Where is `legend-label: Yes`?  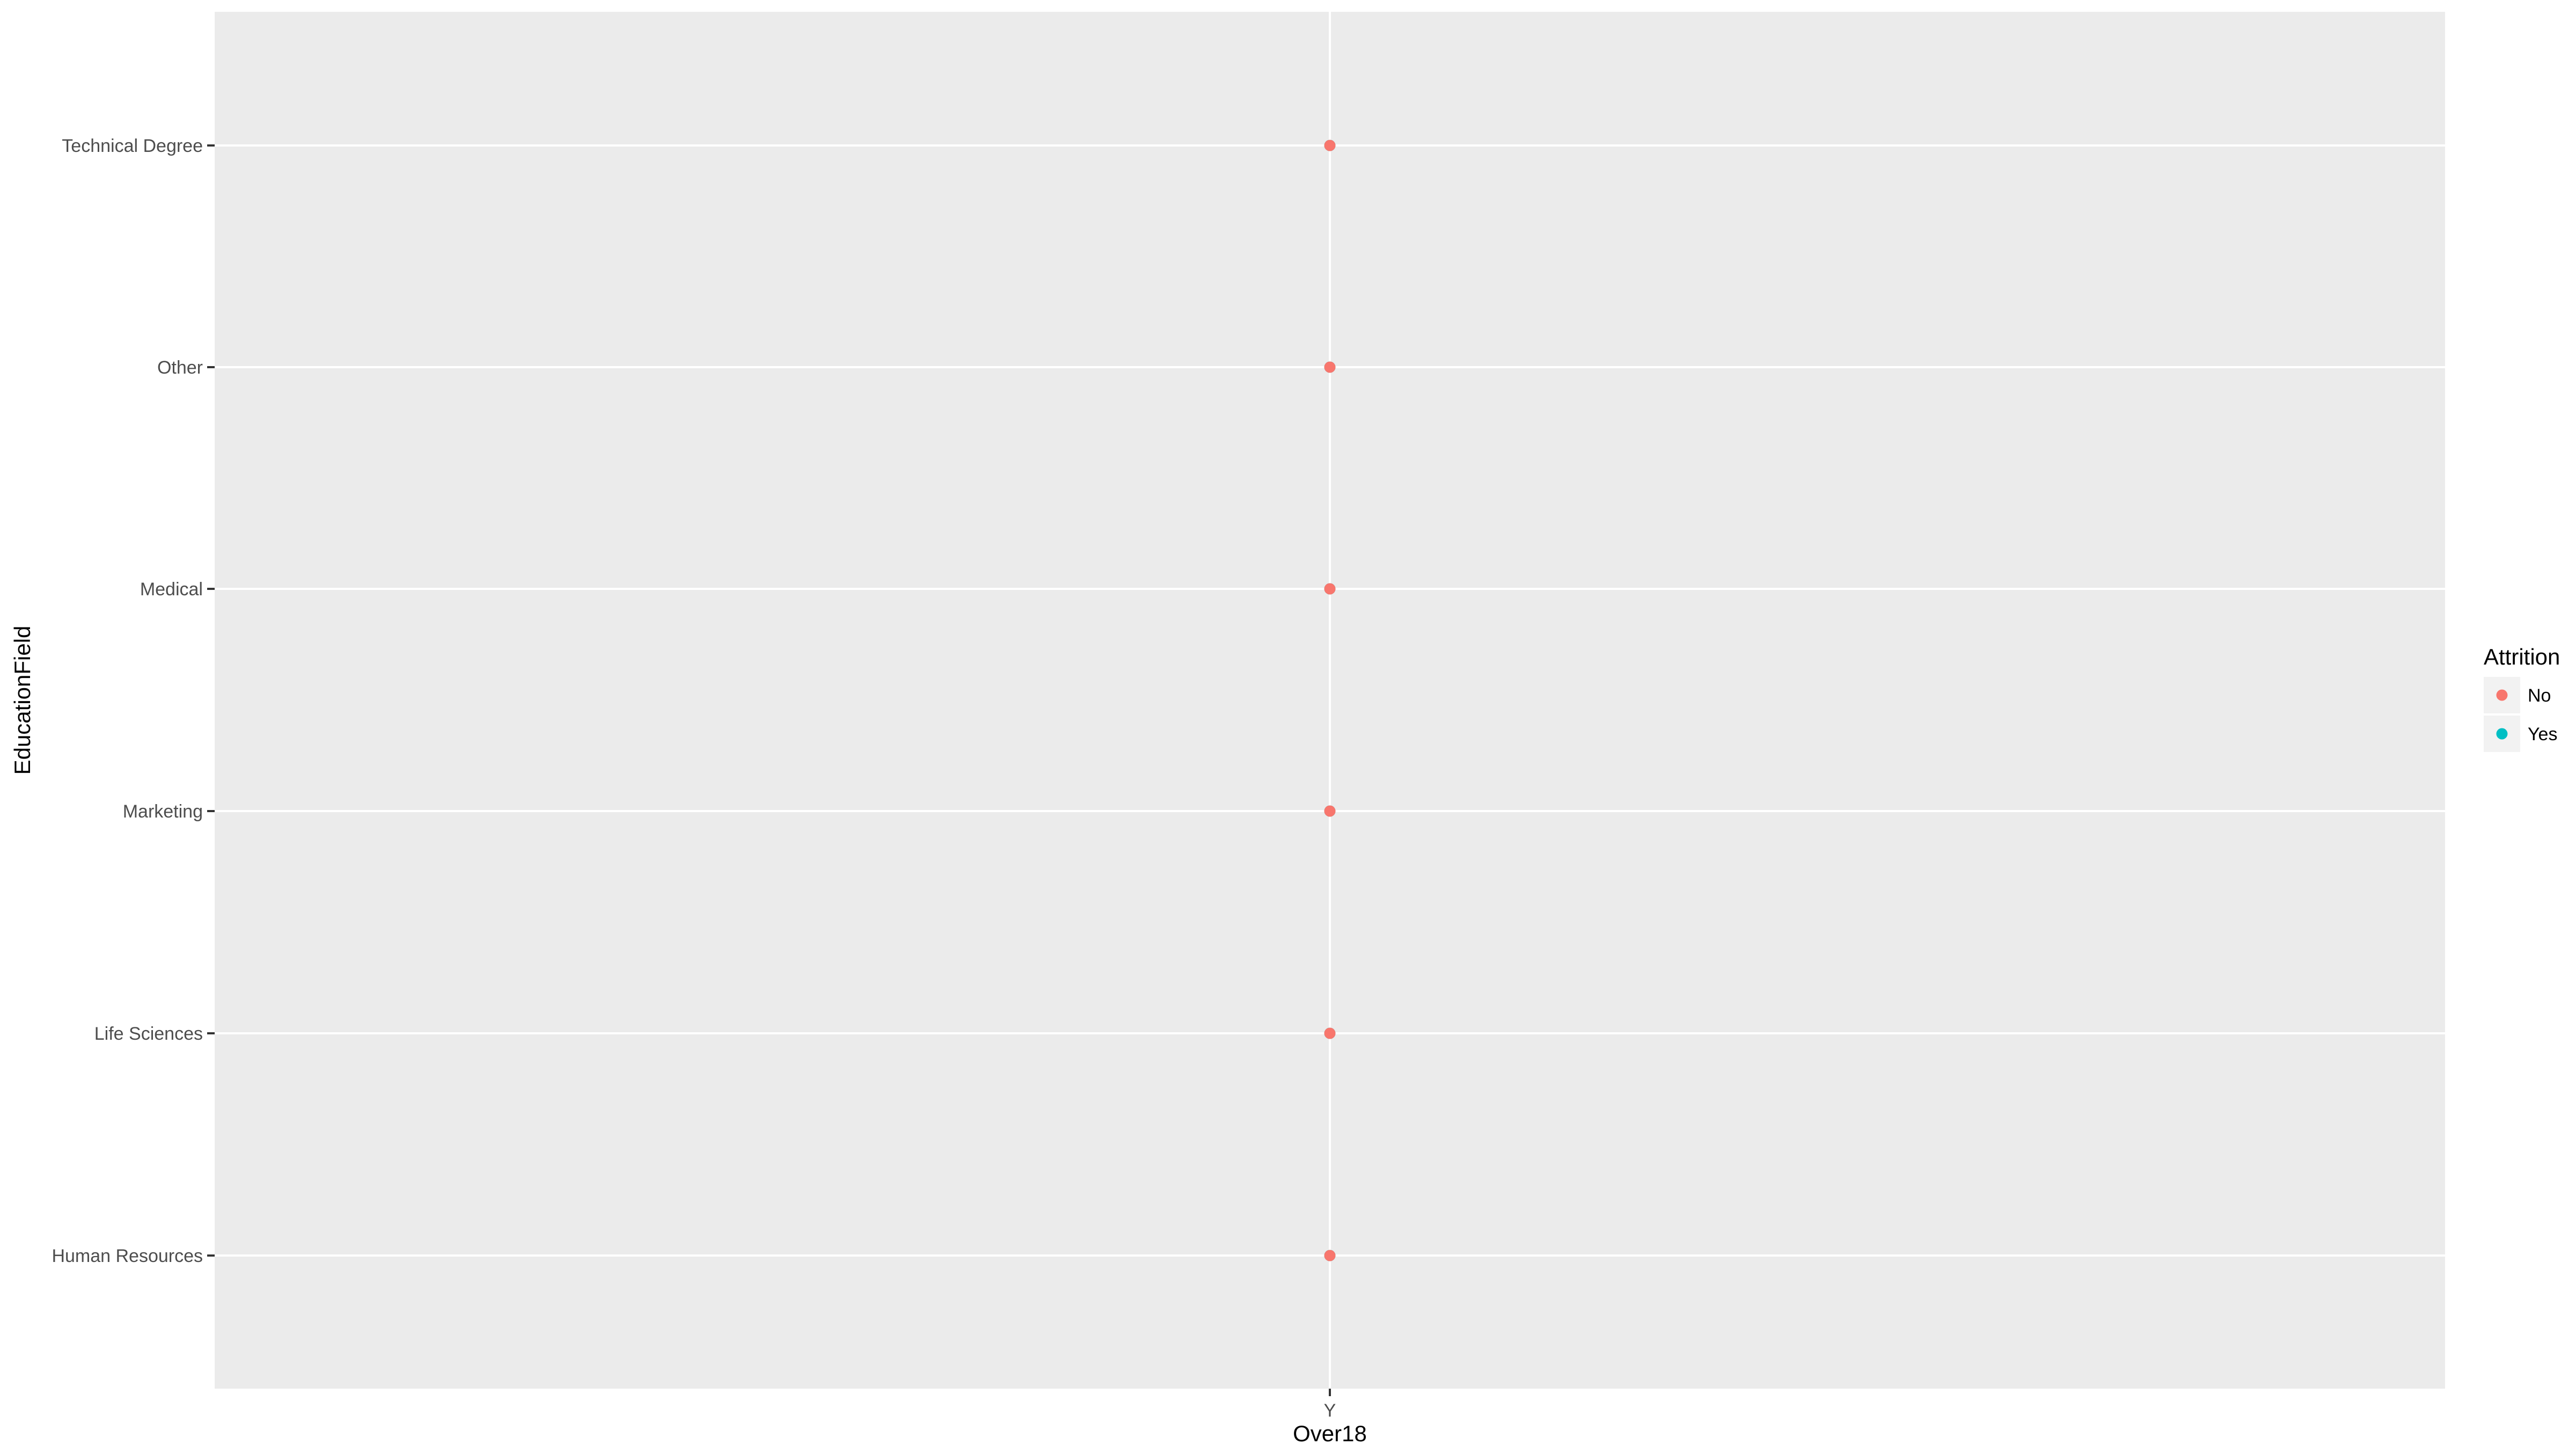 legend-label: Yes is located at coordinates (2542, 734).